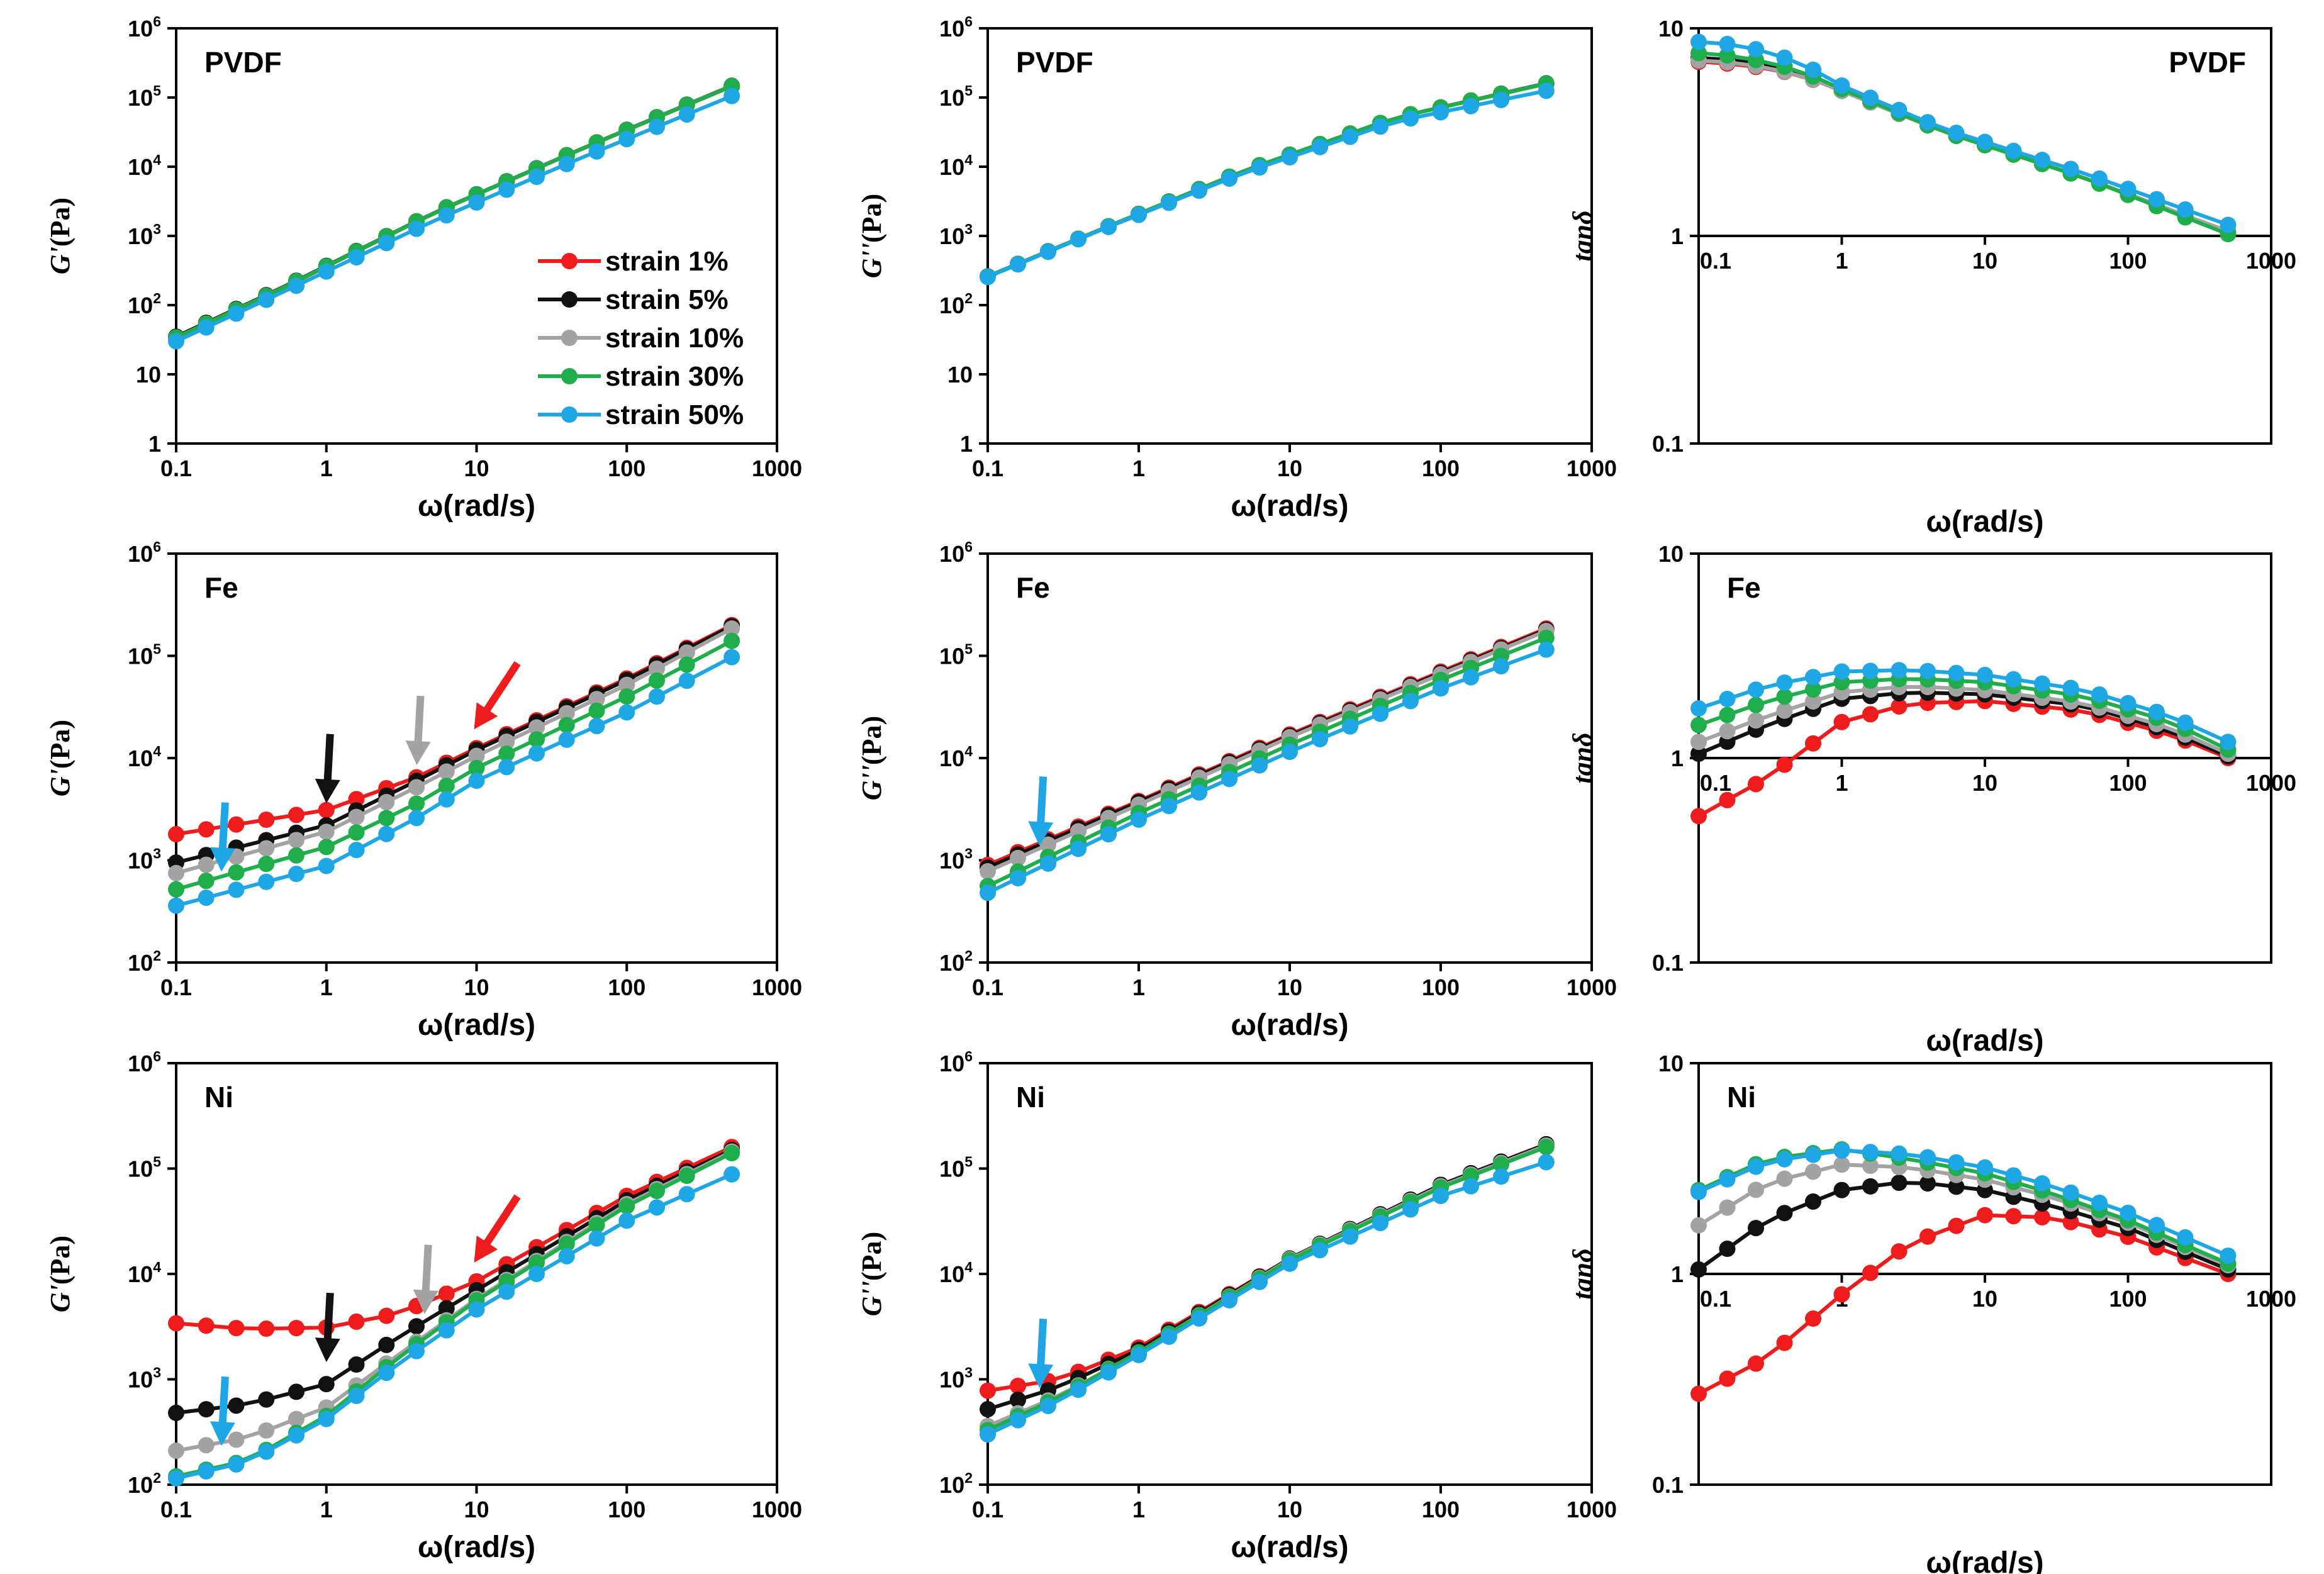  What do you see at coordinates (221, 588) in the screenshot?
I see `panel-title: Fe` at bounding box center [221, 588].